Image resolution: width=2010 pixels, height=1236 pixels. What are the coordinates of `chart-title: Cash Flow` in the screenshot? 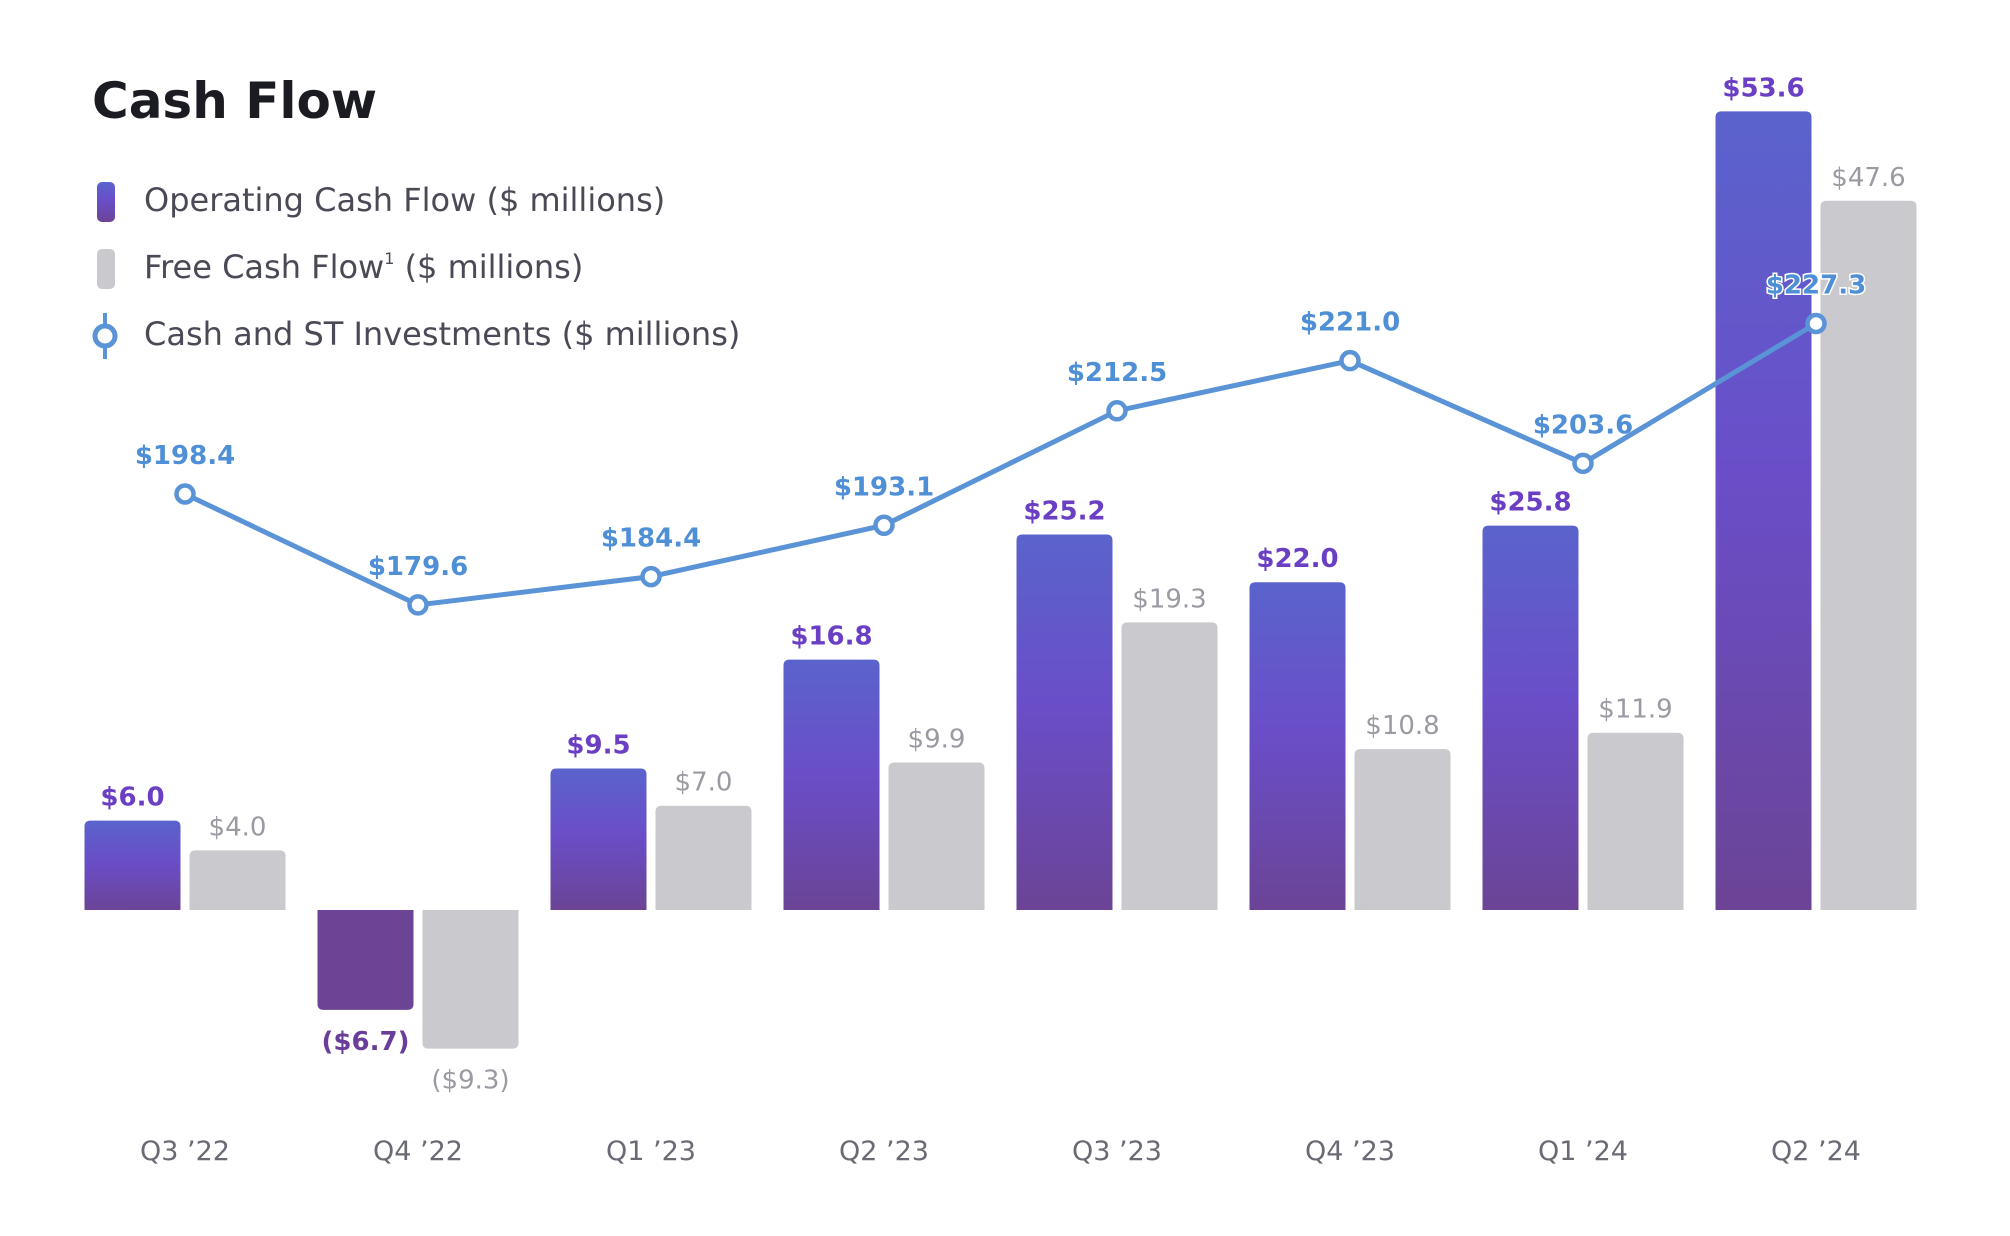 It's located at (234, 101).